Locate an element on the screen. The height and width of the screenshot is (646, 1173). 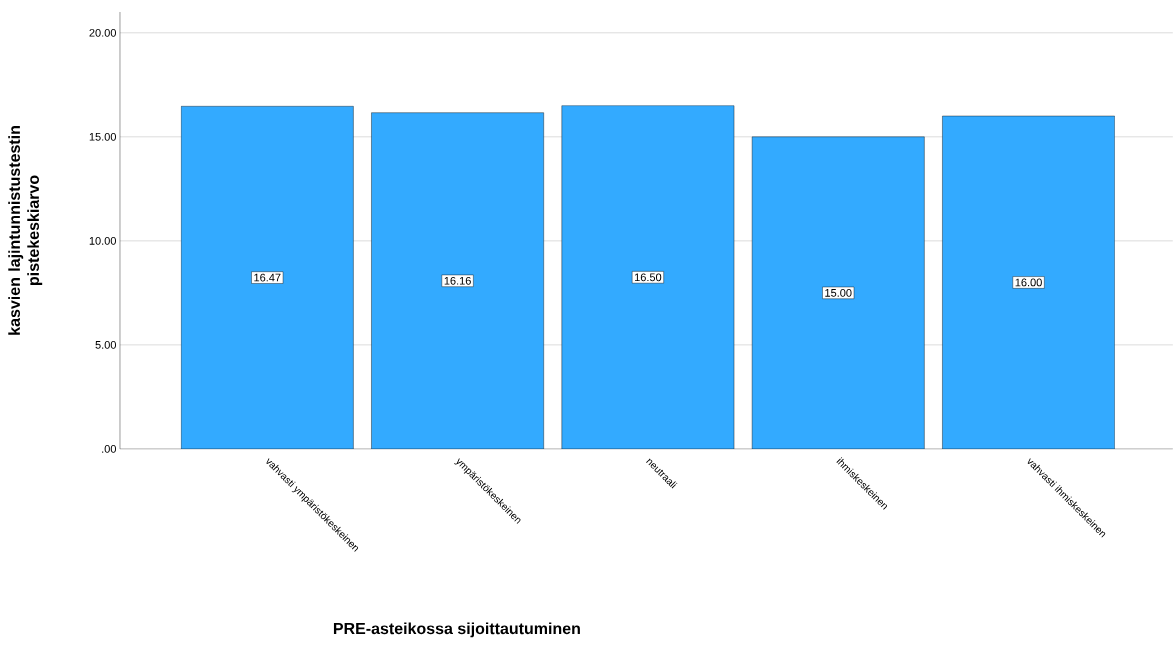
y-tick-label: 15.00 is located at coordinates (102, 137).